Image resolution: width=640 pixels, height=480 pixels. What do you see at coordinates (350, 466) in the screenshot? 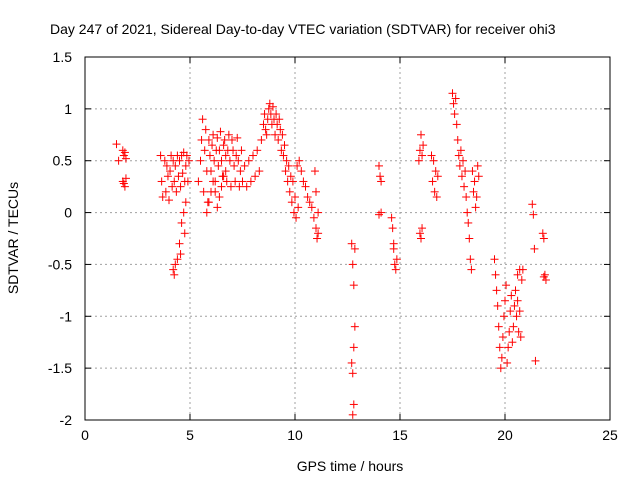
I see `x-axis-label: GPS time / hours` at bounding box center [350, 466].